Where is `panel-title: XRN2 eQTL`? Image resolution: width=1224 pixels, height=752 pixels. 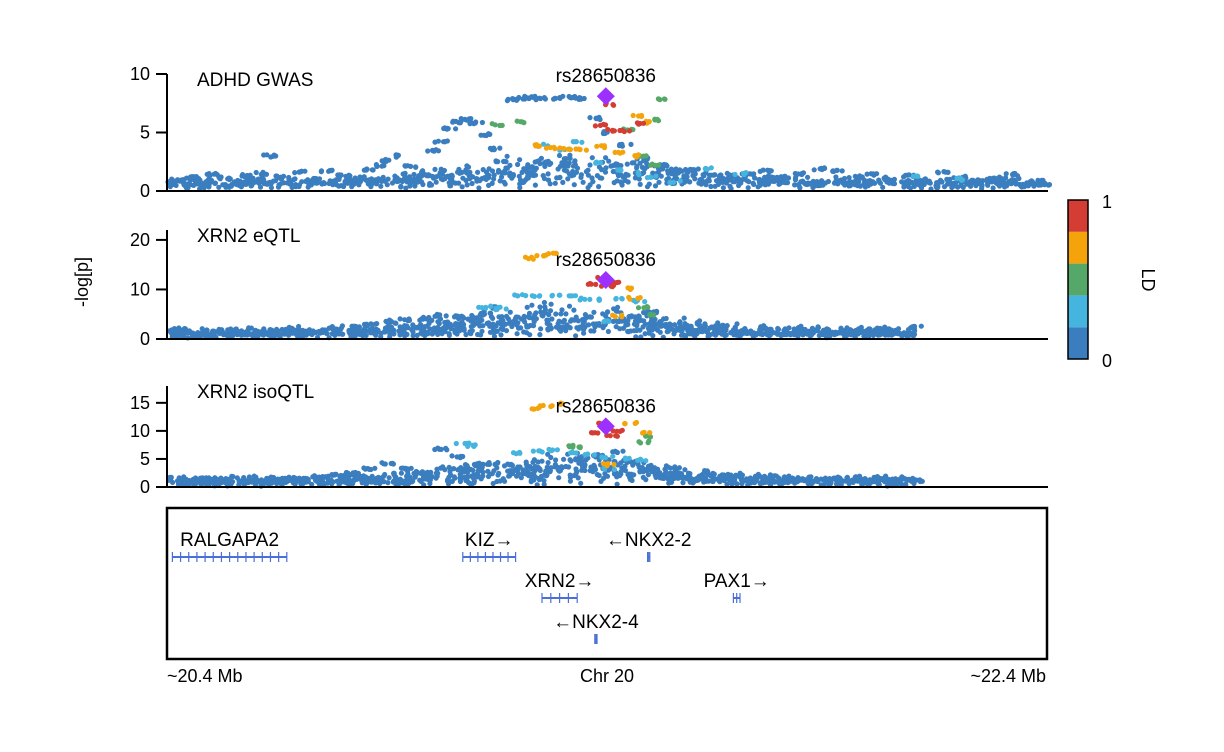 panel-title: XRN2 eQTL is located at coordinates (248, 236).